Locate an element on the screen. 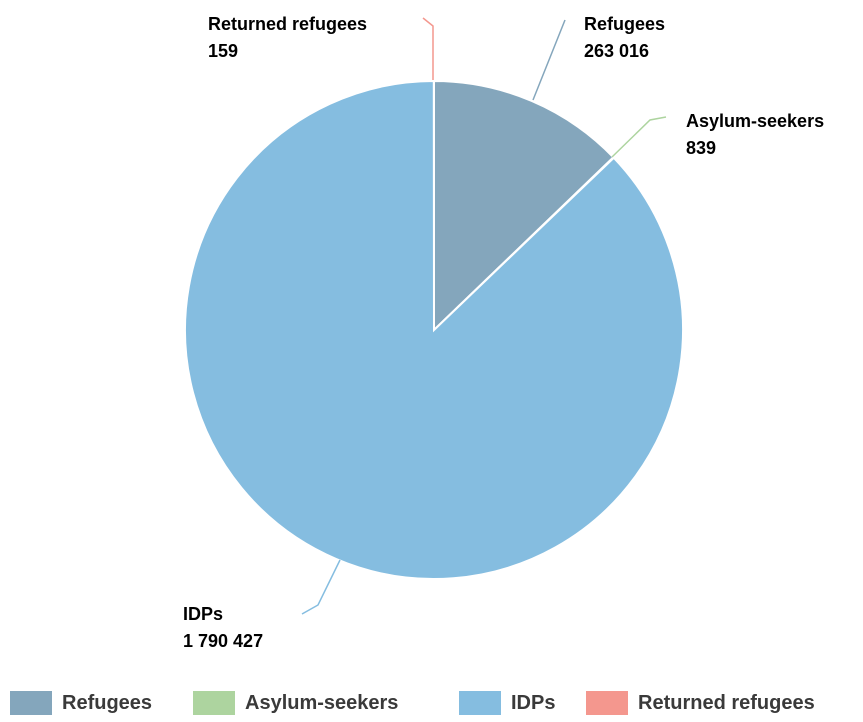 The height and width of the screenshot is (722, 863). slice-value-refugees: 263 016 is located at coordinates (616, 51).